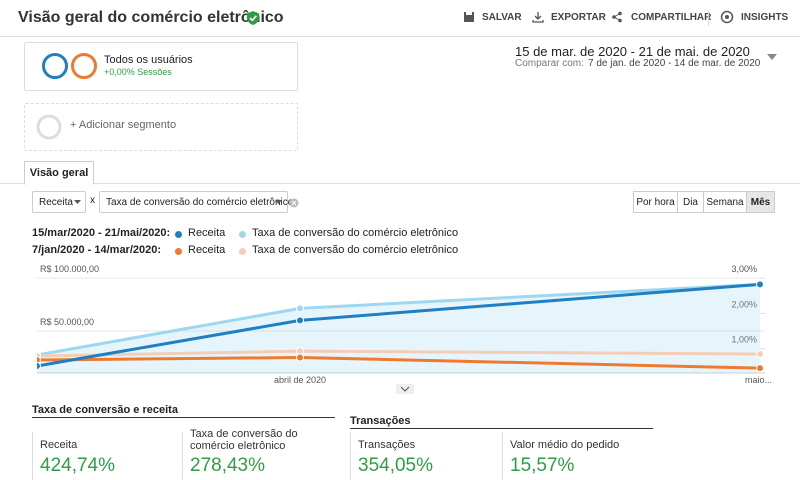 Image resolution: width=800 pixels, height=480 pixels. What do you see at coordinates (380, 421) in the screenshot?
I see `section-title: Transações` at bounding box center [380, 421].